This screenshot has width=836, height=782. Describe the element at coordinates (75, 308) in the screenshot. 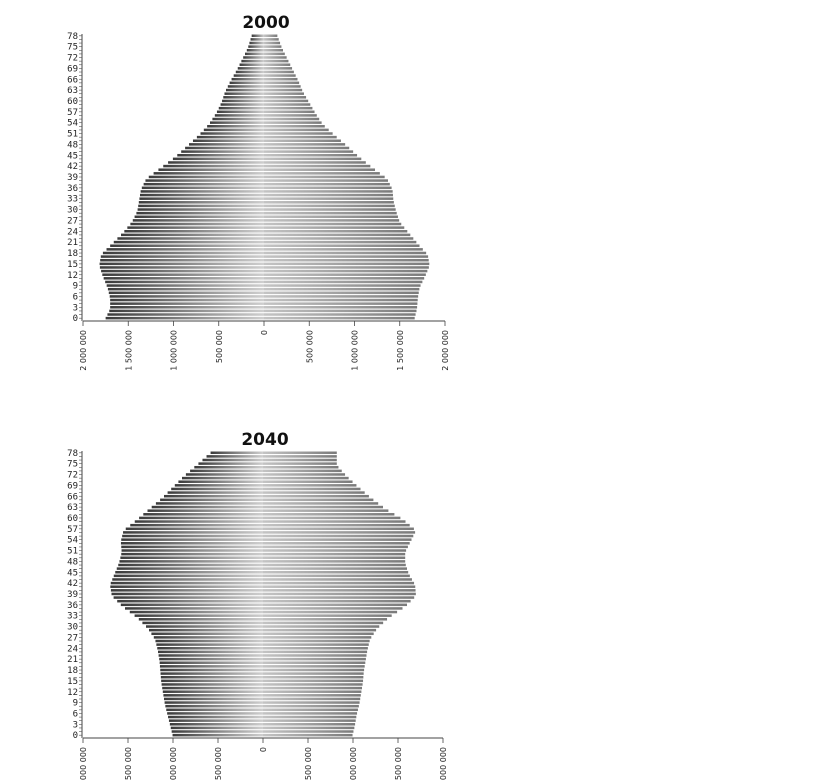

I see `y-tick-label: 3` at that location.